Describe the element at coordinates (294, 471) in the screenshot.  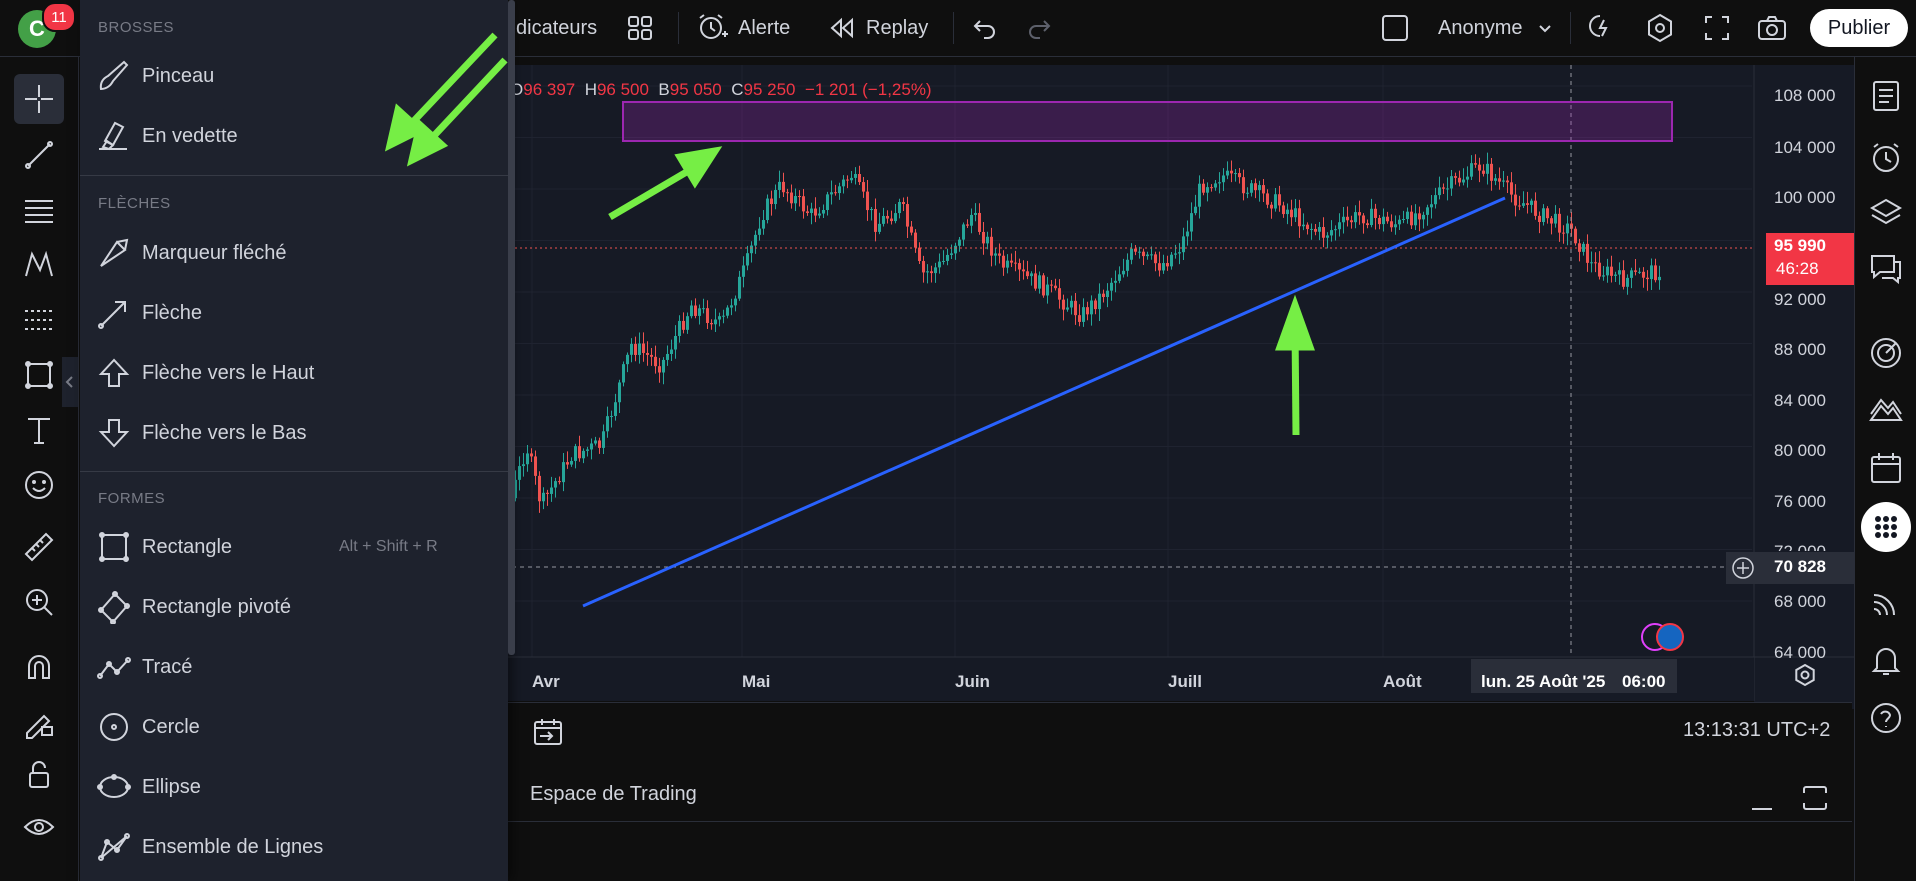
I see `menu-divider` at that location.